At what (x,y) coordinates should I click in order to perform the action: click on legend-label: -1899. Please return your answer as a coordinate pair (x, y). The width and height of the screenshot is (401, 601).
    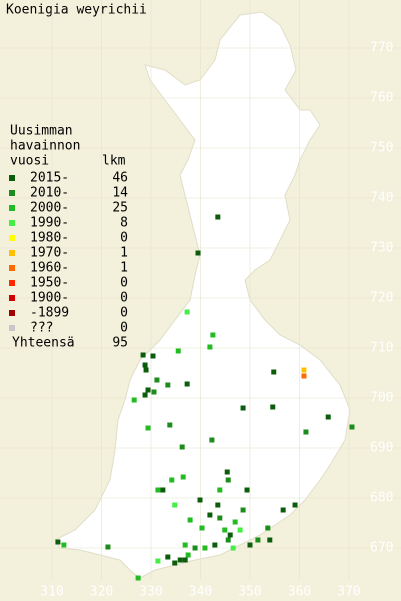
    Looking at the image, I should click on (49, 313).